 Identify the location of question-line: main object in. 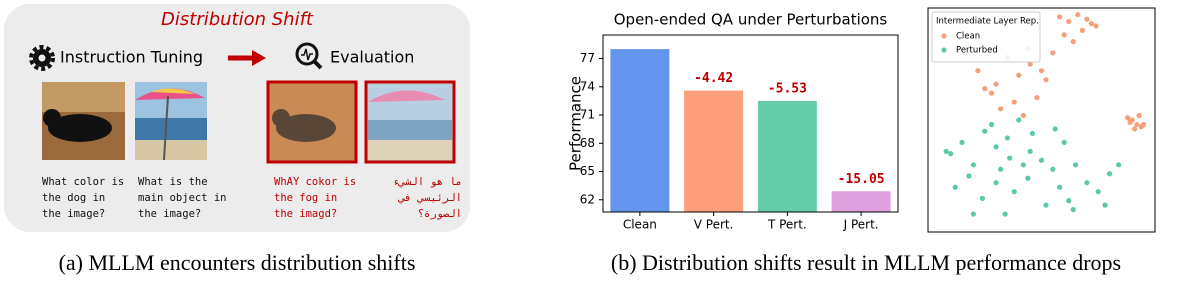
(182, 198).